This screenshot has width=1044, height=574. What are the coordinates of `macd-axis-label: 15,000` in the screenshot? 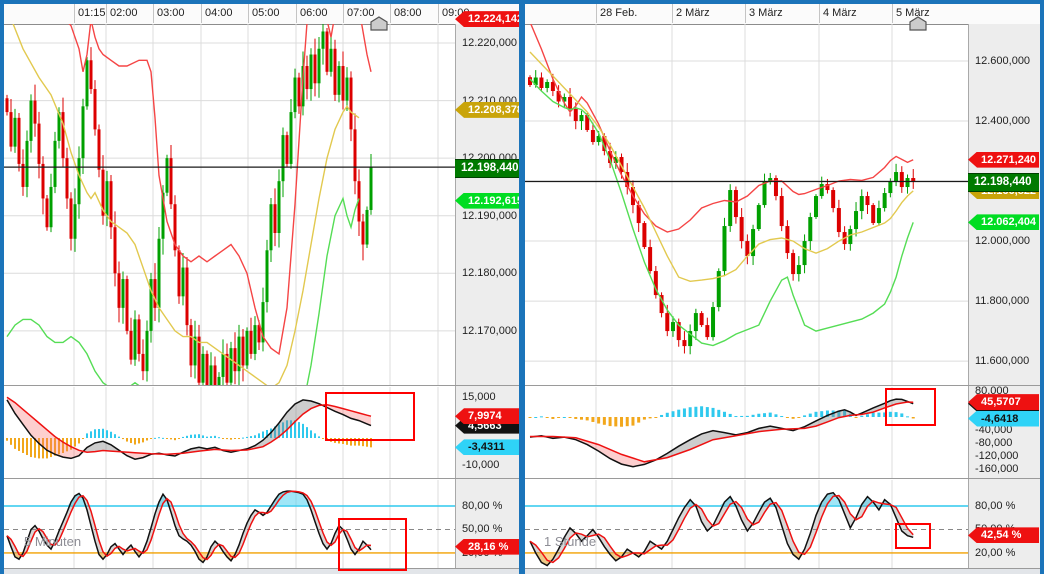 It's located at (479, 397).